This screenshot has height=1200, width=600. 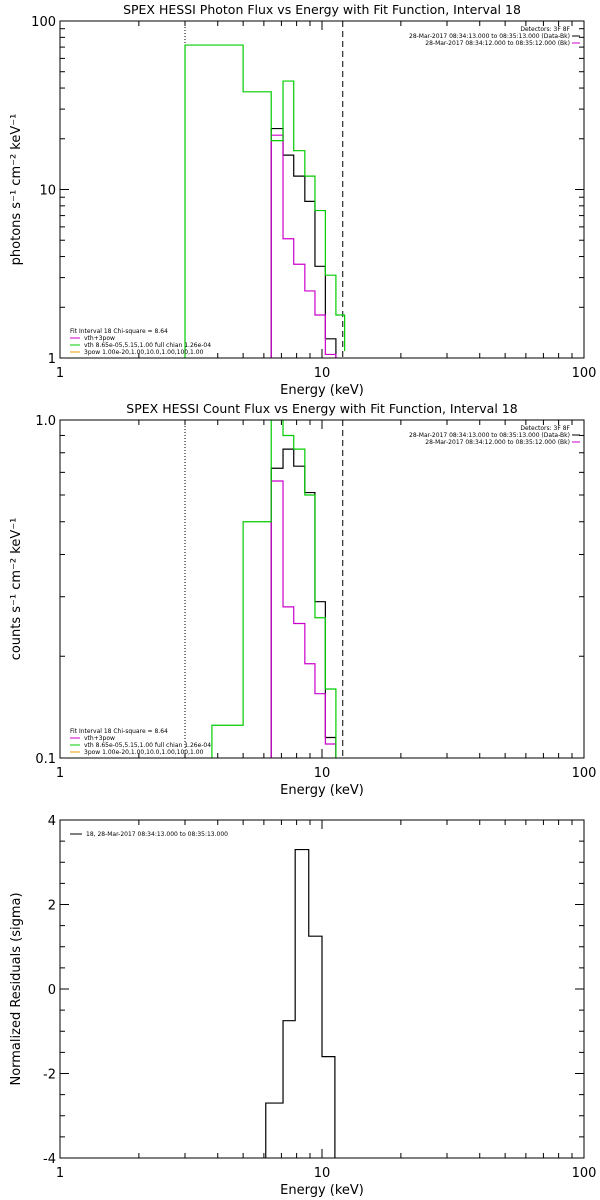 What do you see at coordinates (47, 191) in the screenshot?
I see `y-tick-label: 10` at bounding box center [47, 191].